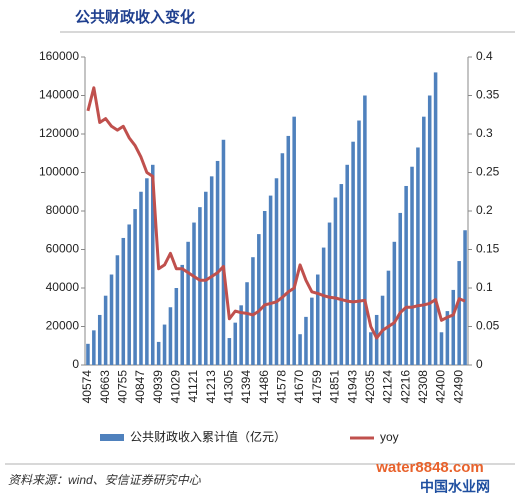  What do you see at coordinates (299, 387) in the screenshot?
I see `x-tick-label: 41670` at bounding box center [299, 387].